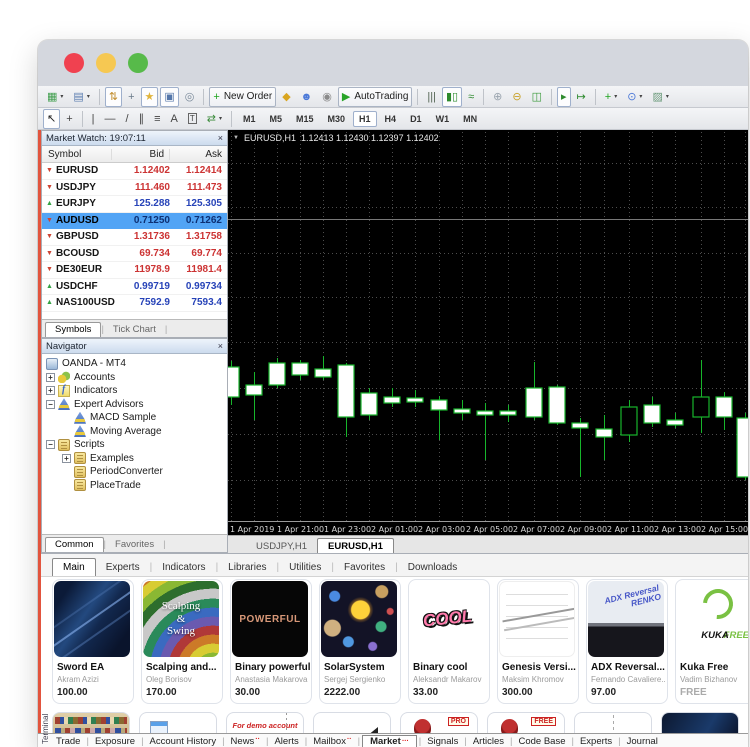  I want to click on market-watch-row: ▼ BCOUSD 69.734 69.774, so click(134, 254).